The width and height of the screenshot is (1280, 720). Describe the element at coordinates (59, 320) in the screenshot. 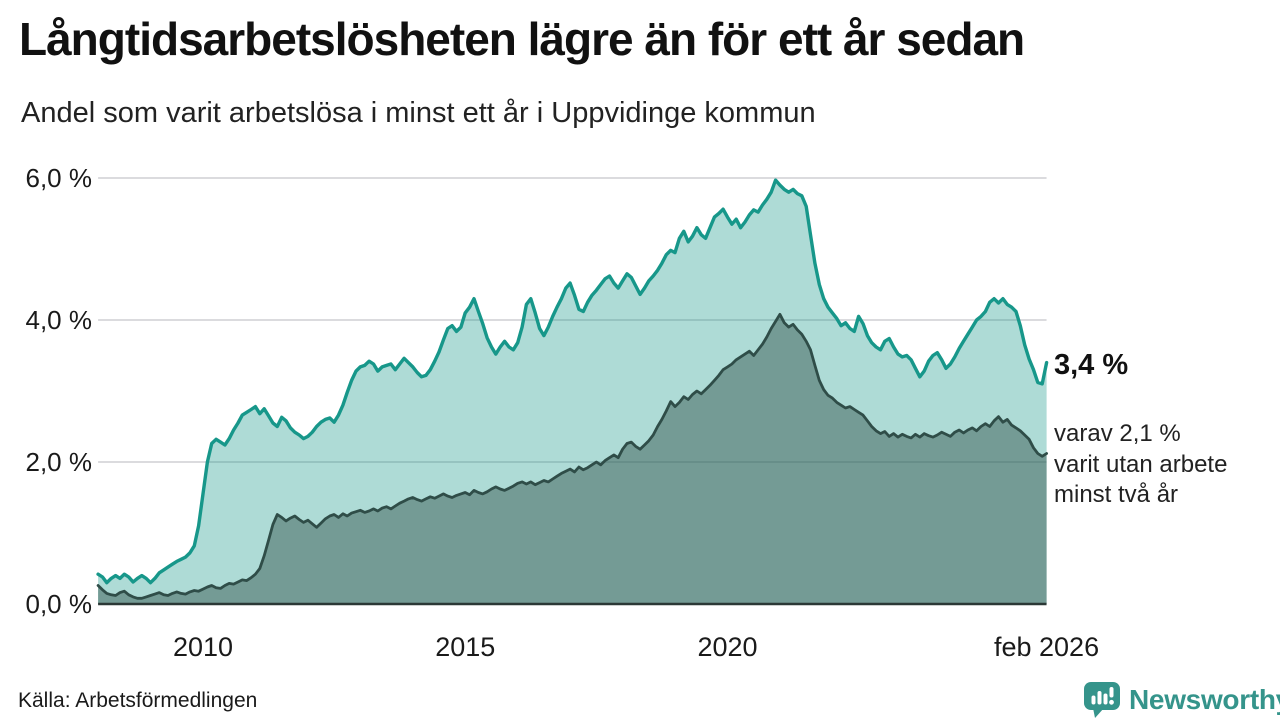

I see `y-axis-tick-label: 4,0 %` at that location.